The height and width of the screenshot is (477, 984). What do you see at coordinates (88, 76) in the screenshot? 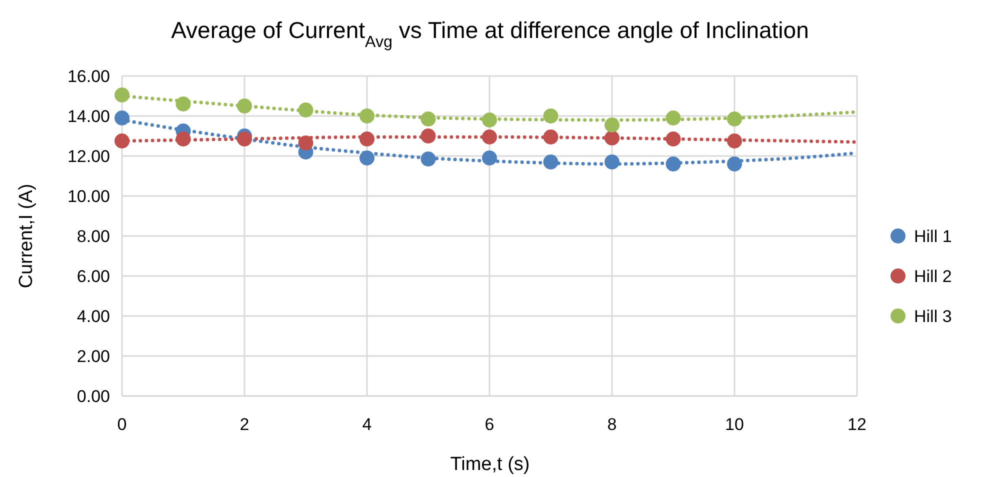
I see `y-tick-label: 16.00` at bounding box center [88, 76].